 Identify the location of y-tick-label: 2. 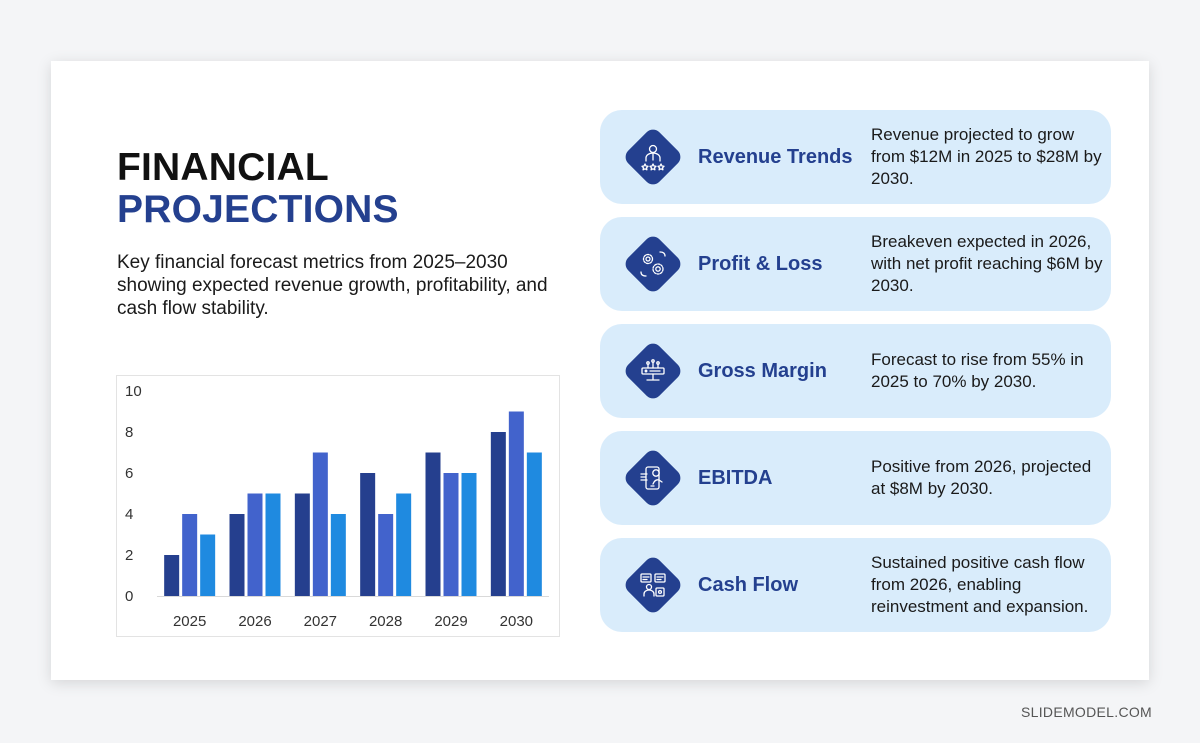
(129, 555).